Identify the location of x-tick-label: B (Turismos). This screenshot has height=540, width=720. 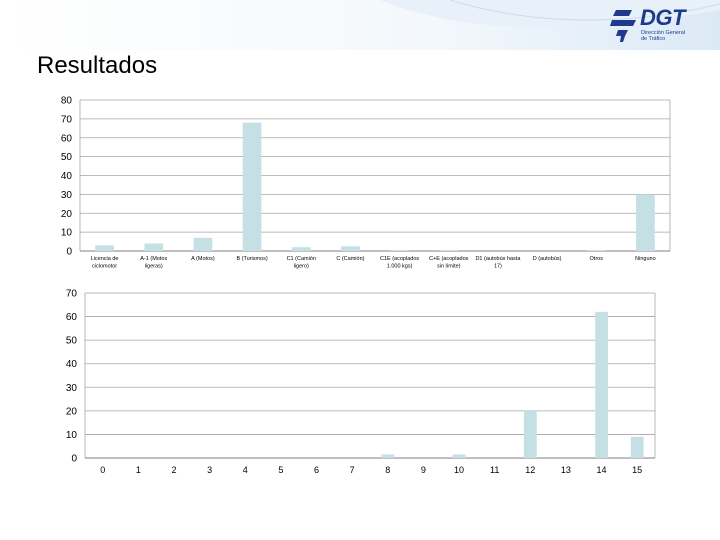
(251, 259).